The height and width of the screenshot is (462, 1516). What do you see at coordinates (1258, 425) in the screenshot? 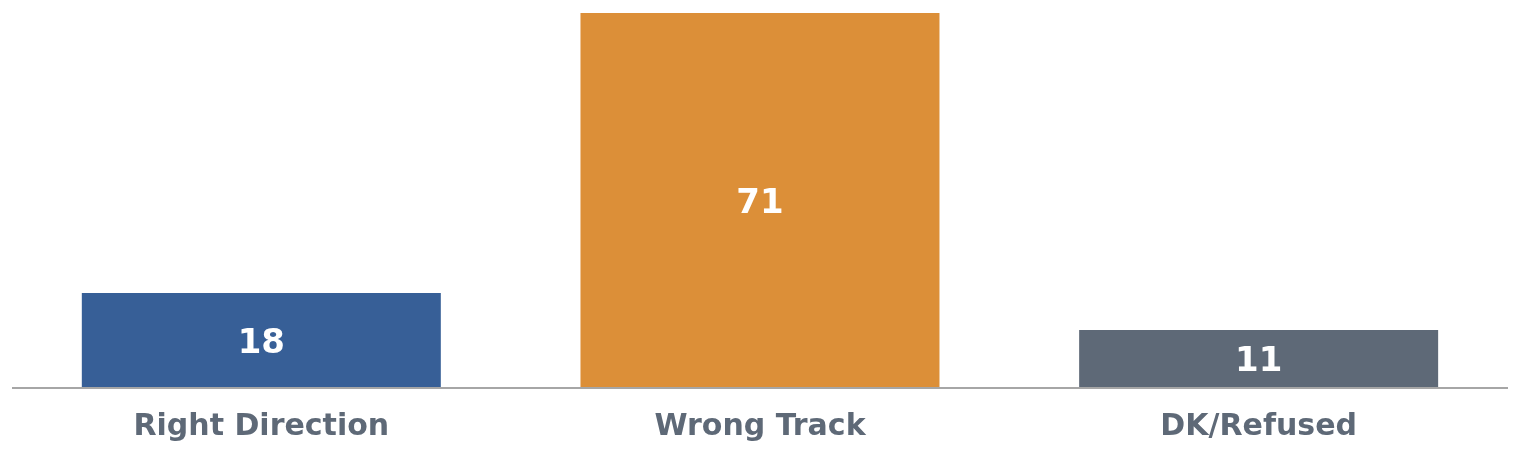
I see `x-tick-label: DK/Refused` at bounding box center [1258, 425].